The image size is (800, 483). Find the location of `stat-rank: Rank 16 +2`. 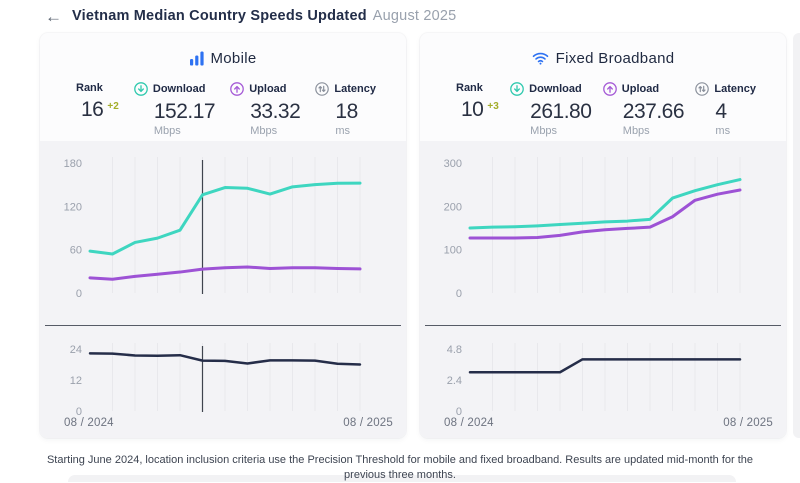

stat-rank: Rank 16 +2 is located at coordinates (97, 109).